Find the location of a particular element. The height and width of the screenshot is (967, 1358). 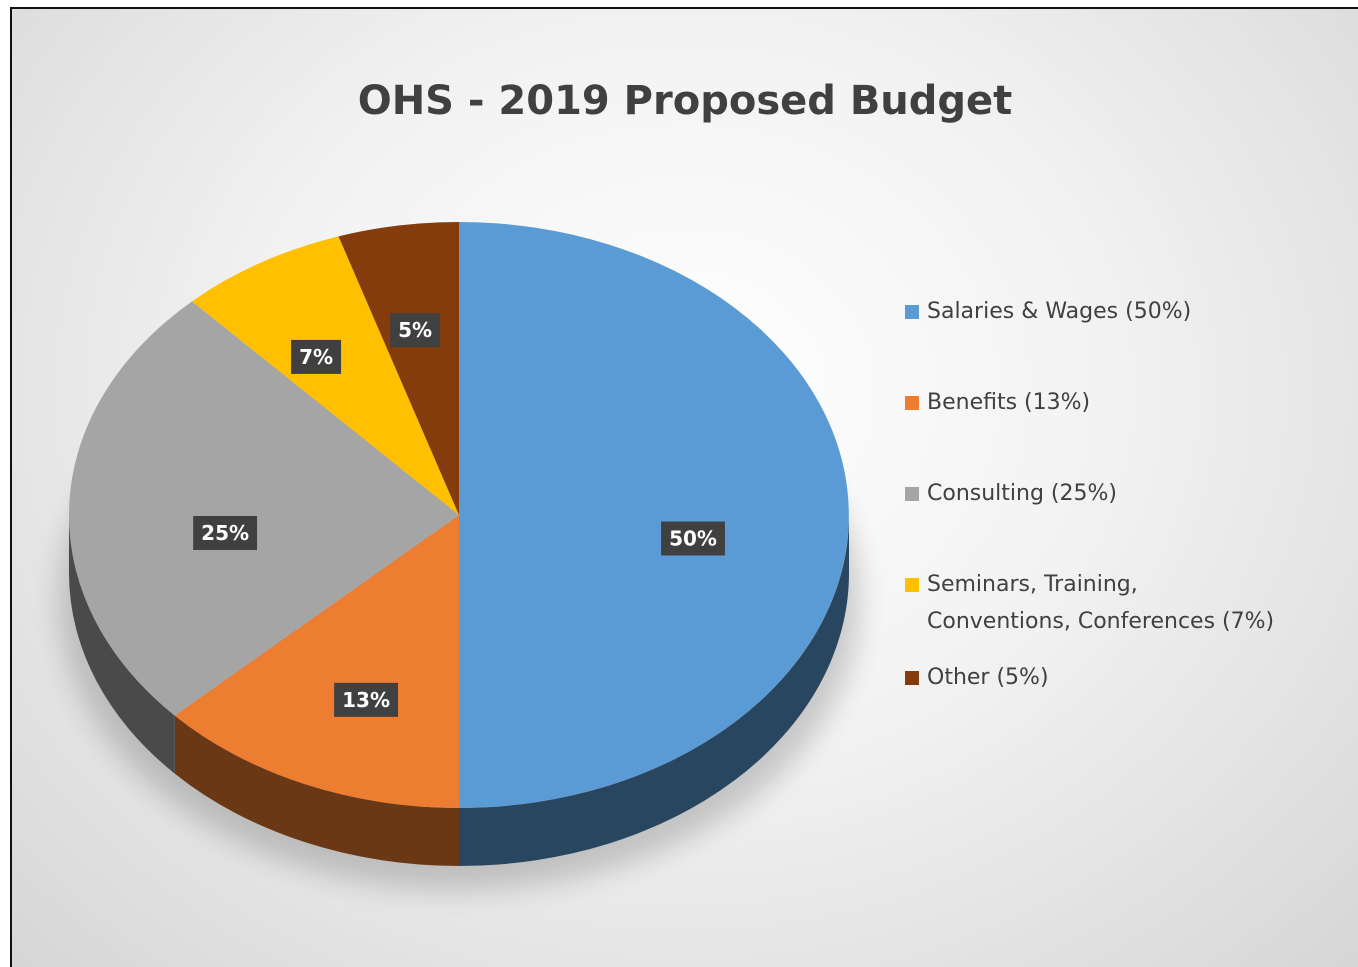

legend-item: Salaries & Wages (50%) is located at coordinates (1103, 311).